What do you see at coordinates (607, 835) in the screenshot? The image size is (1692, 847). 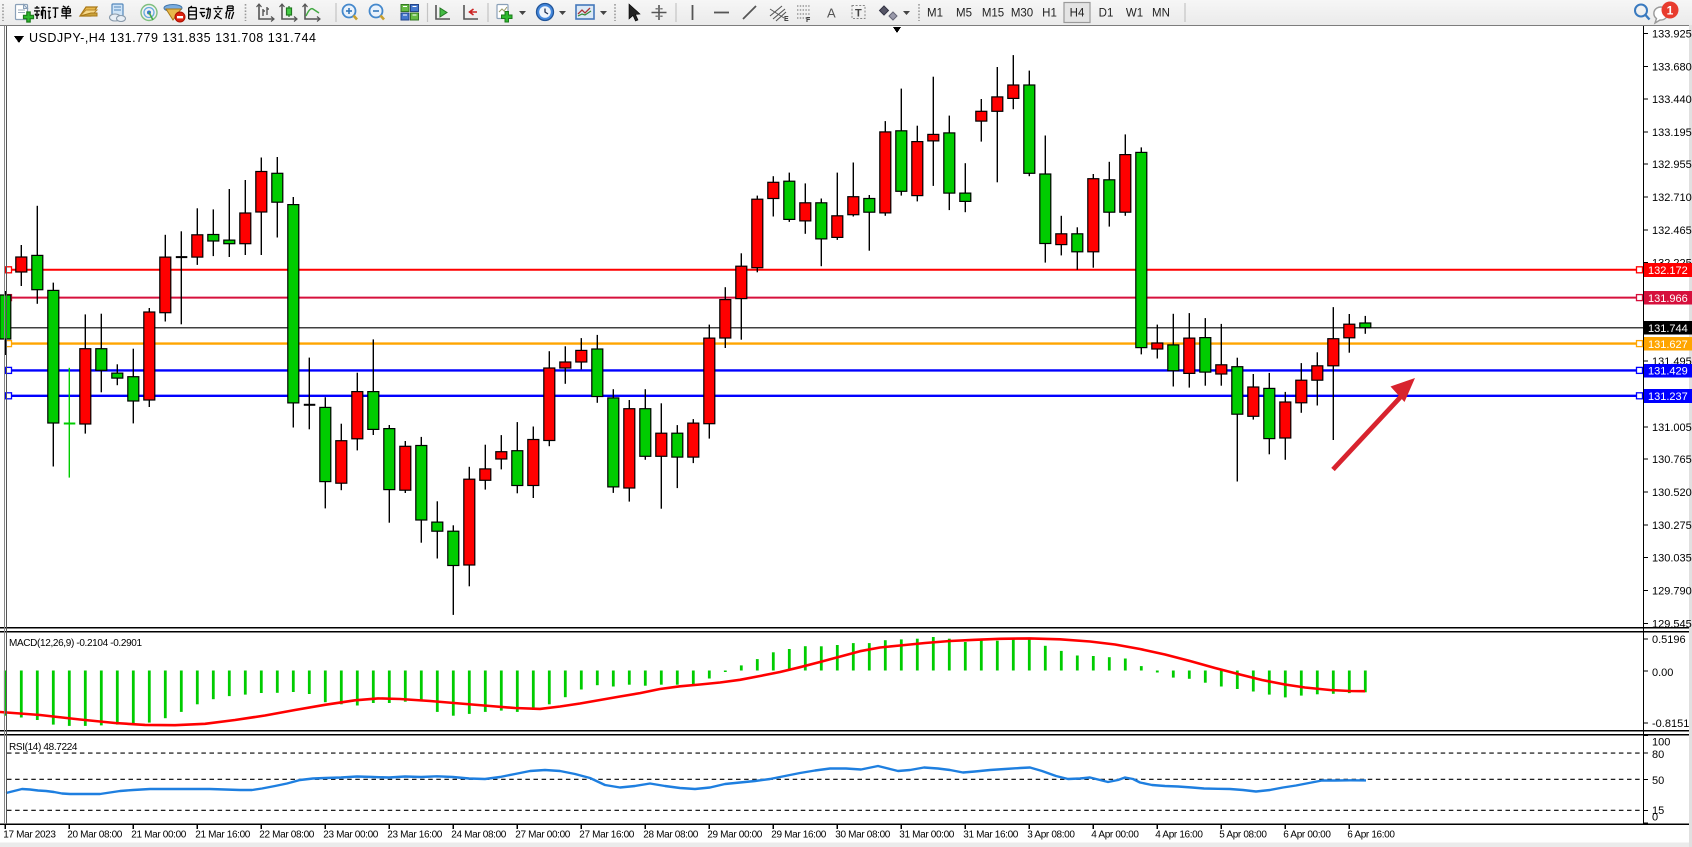 I see `svg-text: 27 Mar 16:00` at bounding box center [607, 835].